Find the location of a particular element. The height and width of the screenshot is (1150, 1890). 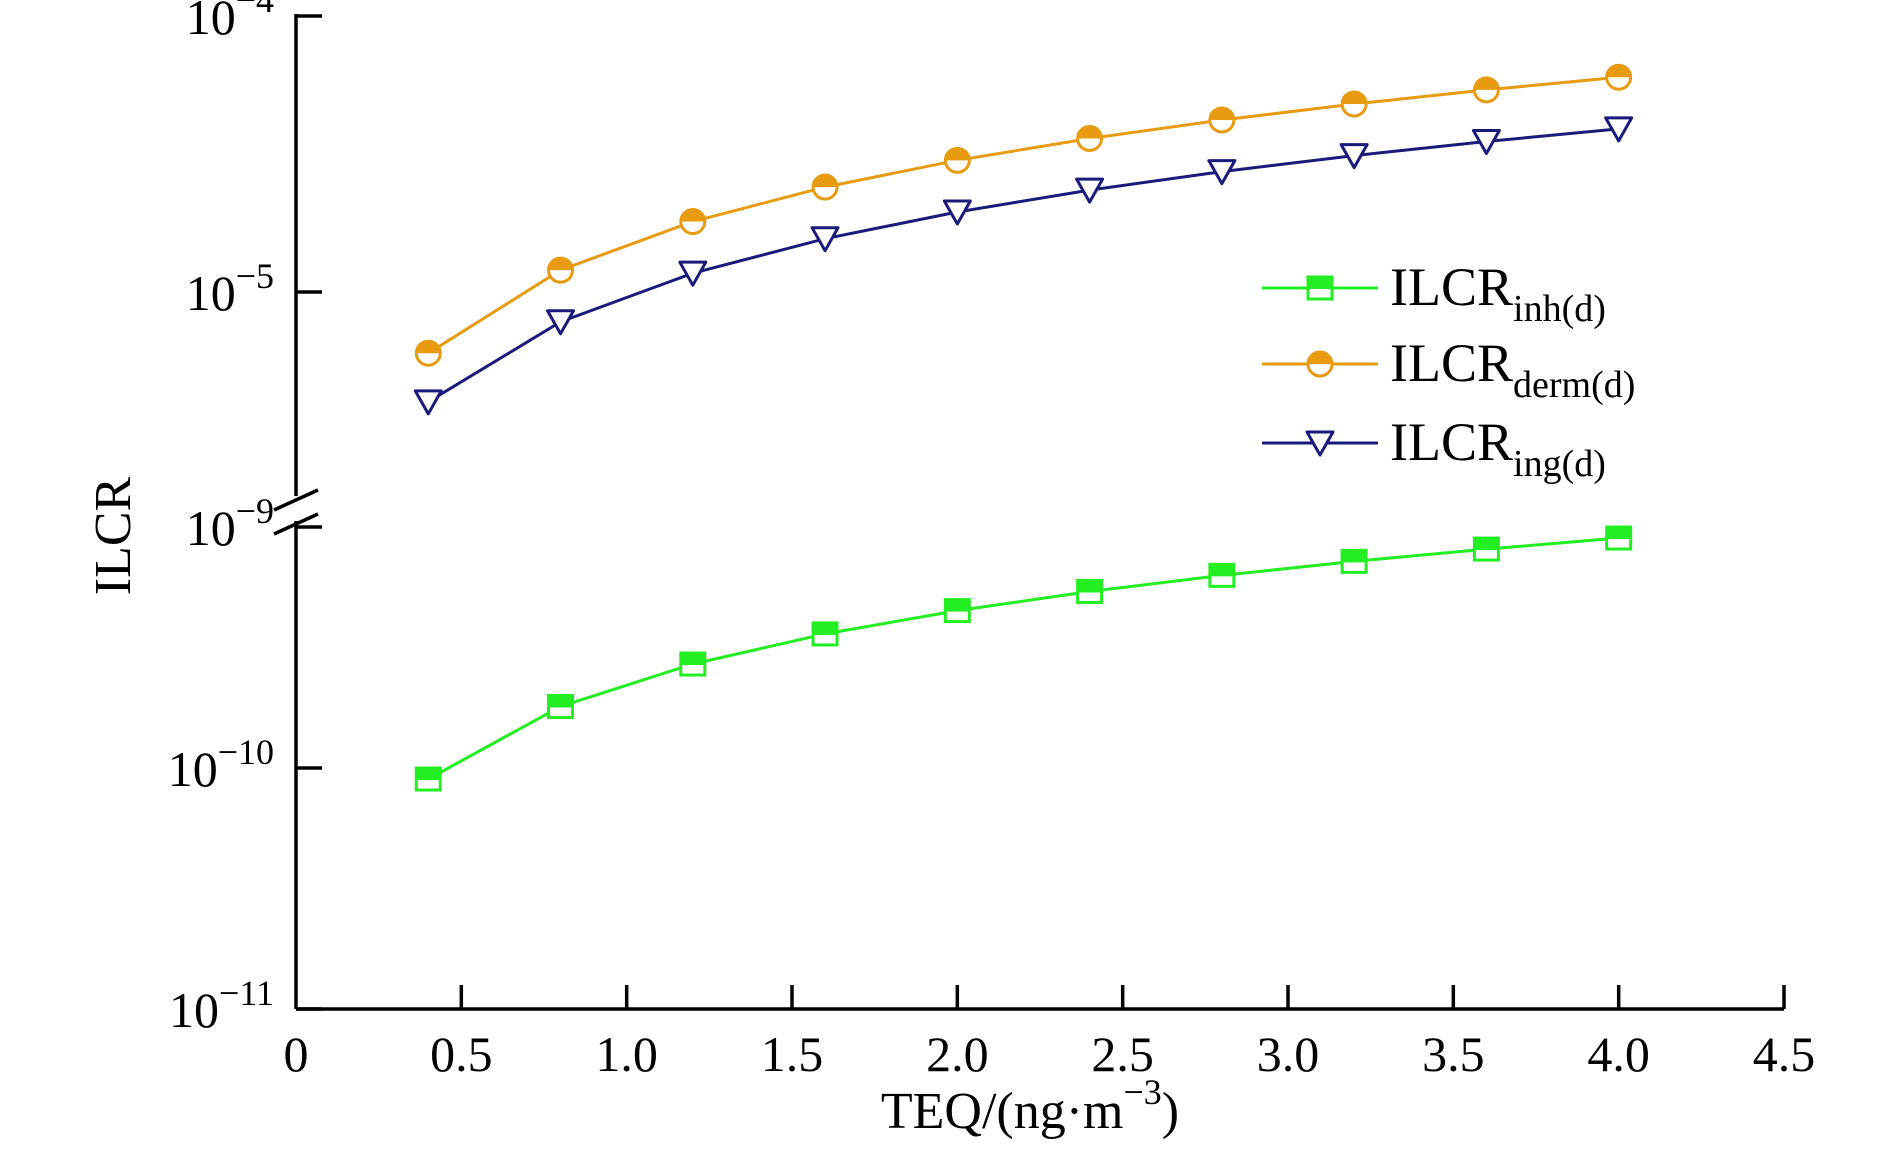

legend-item: ILCRderm(d) is located at coordinates (1448, 369).